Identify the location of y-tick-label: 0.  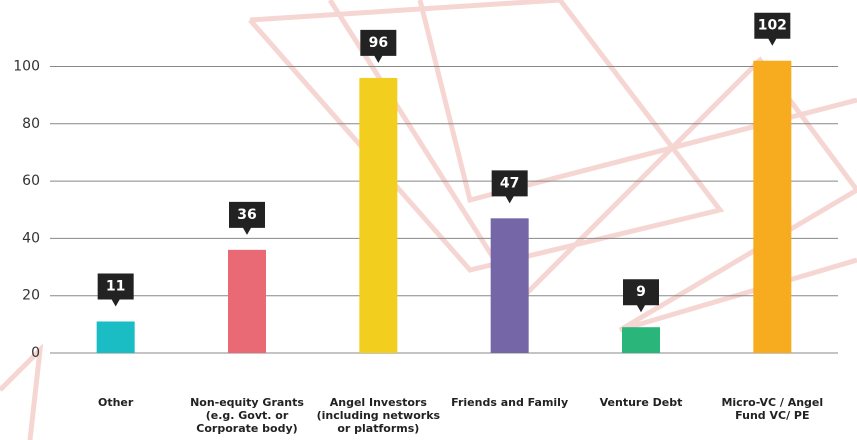
(35, 353).